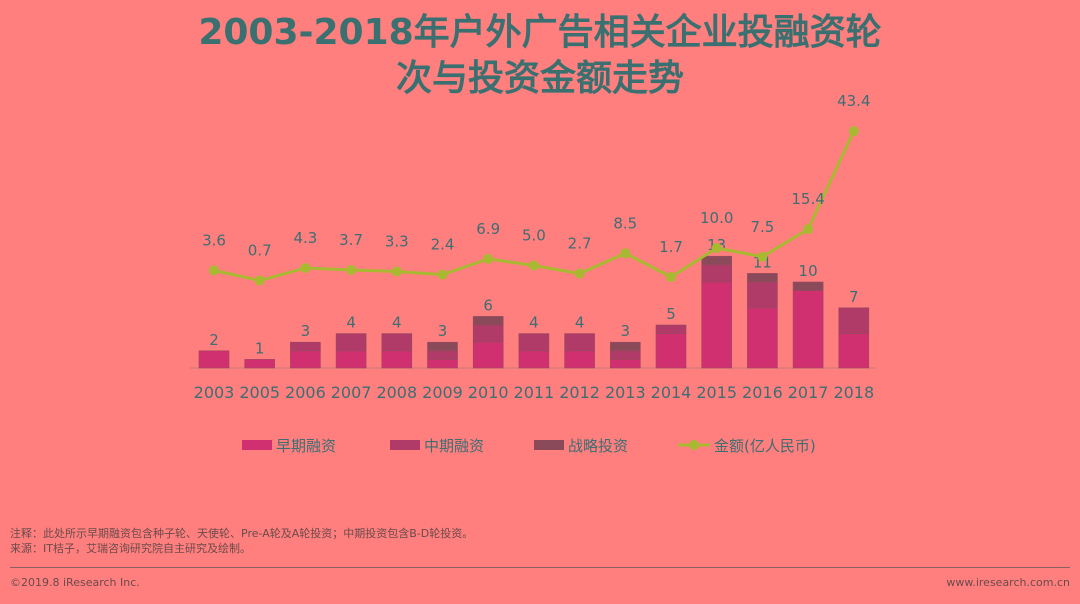 The height and width of the screenshot is (604, 1080). Describe the element at coordinates (533, 265) in the screenshot. I see `amount-point-2011` at that location.